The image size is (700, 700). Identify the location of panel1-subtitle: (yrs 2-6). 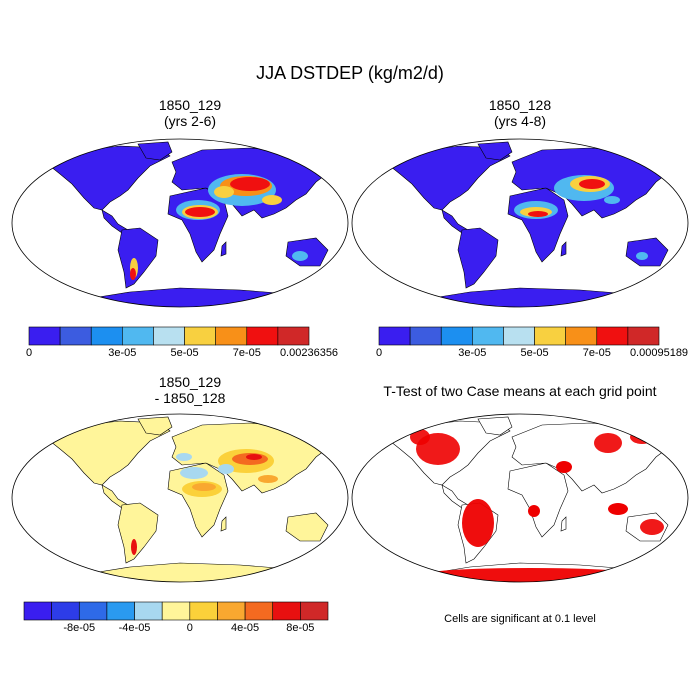
(190, 121).